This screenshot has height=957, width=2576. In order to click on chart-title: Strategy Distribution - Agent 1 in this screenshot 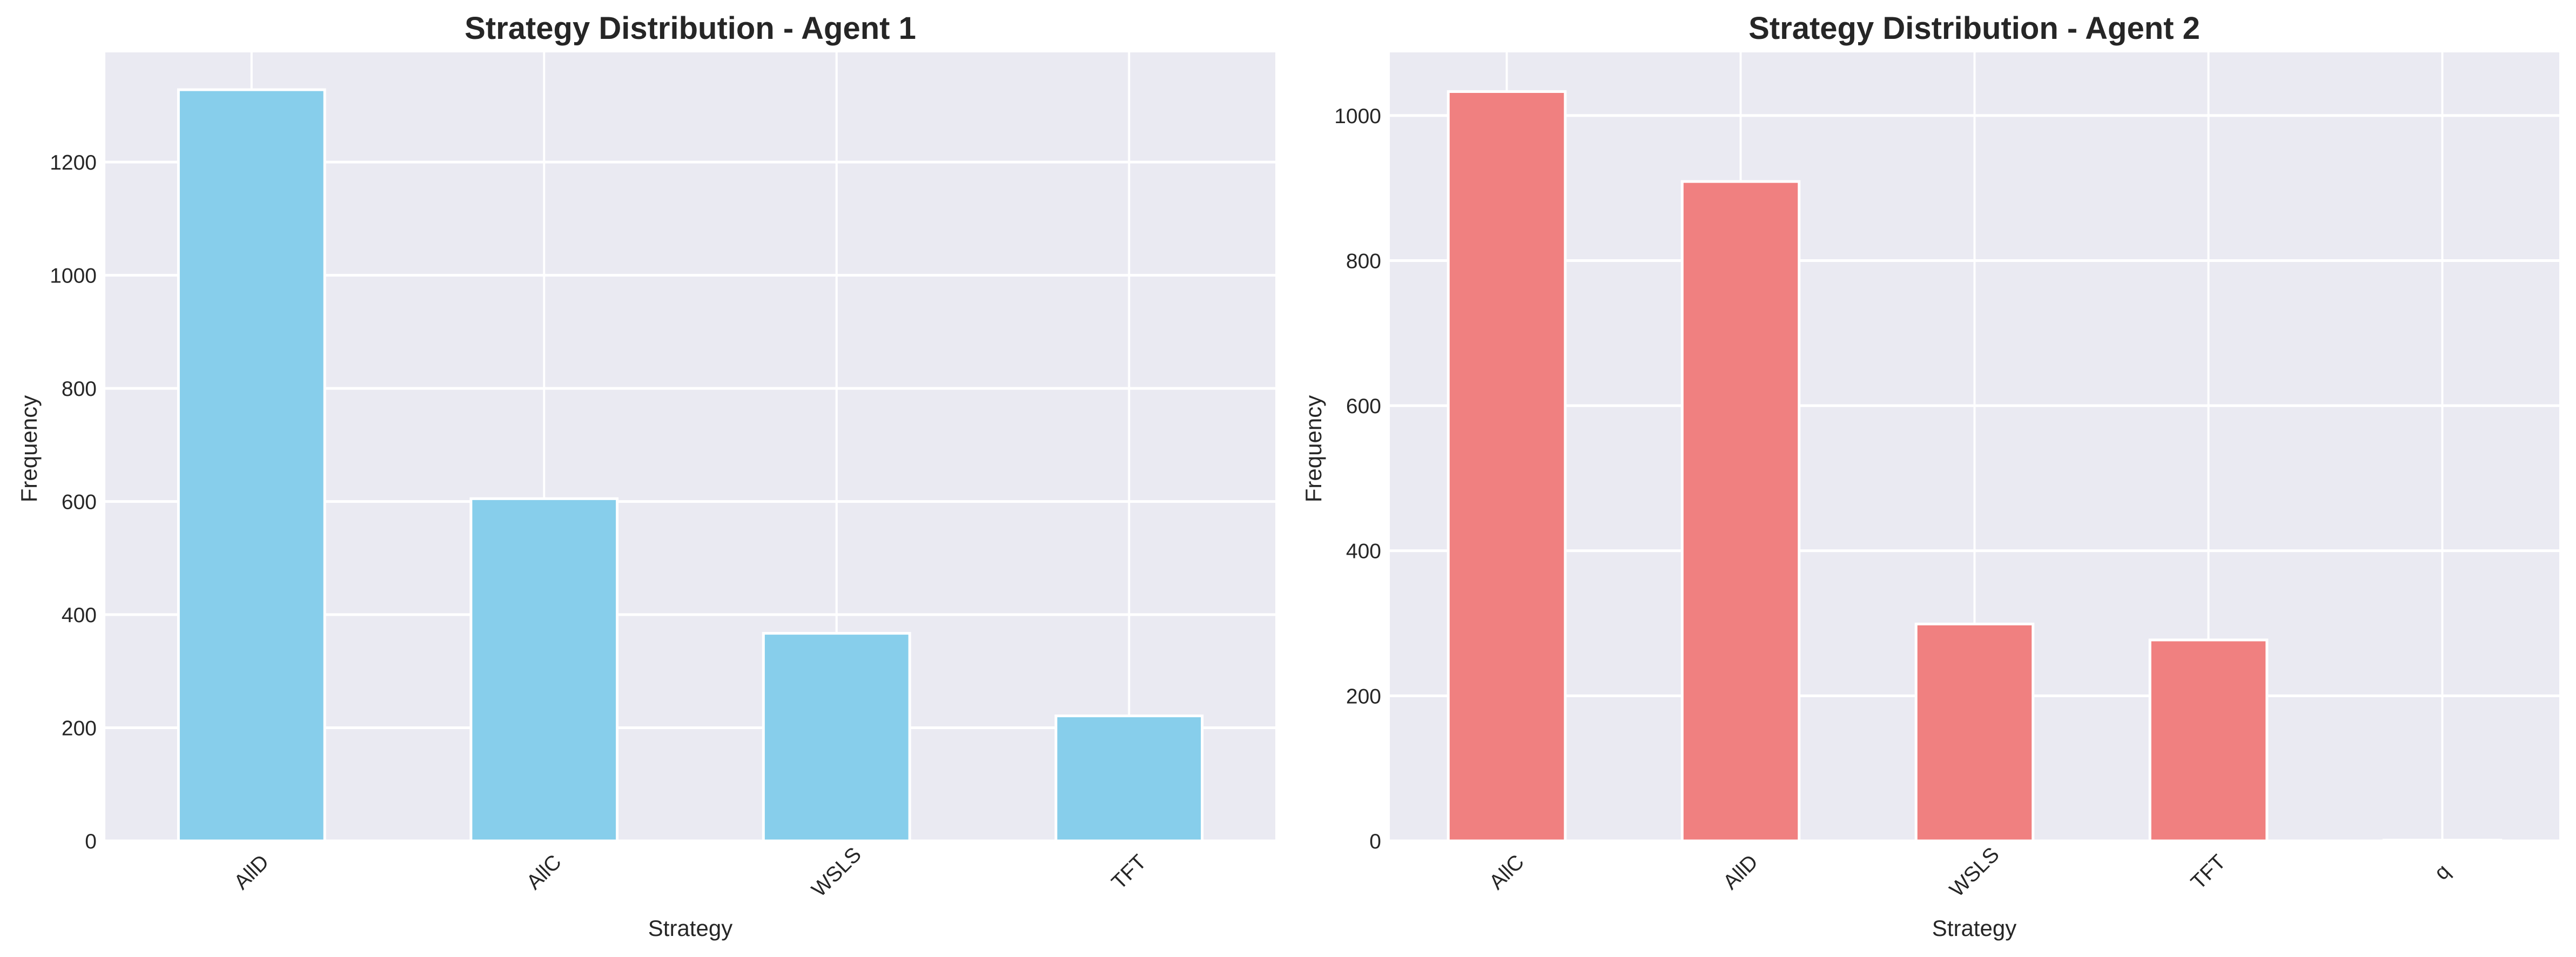, I will do `click(690, 28)`.